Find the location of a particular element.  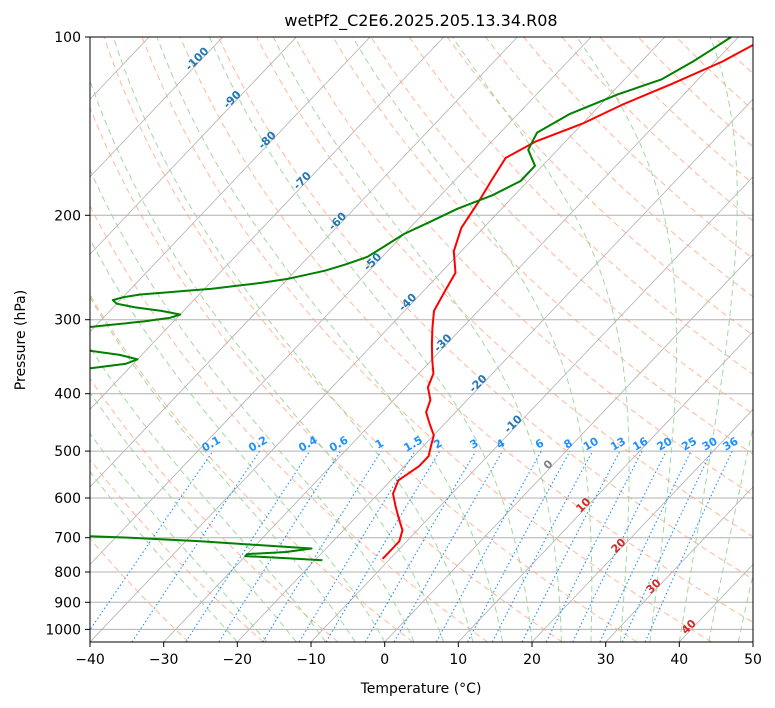

isotherm-label: 20 is located at coordinates (619, 546).